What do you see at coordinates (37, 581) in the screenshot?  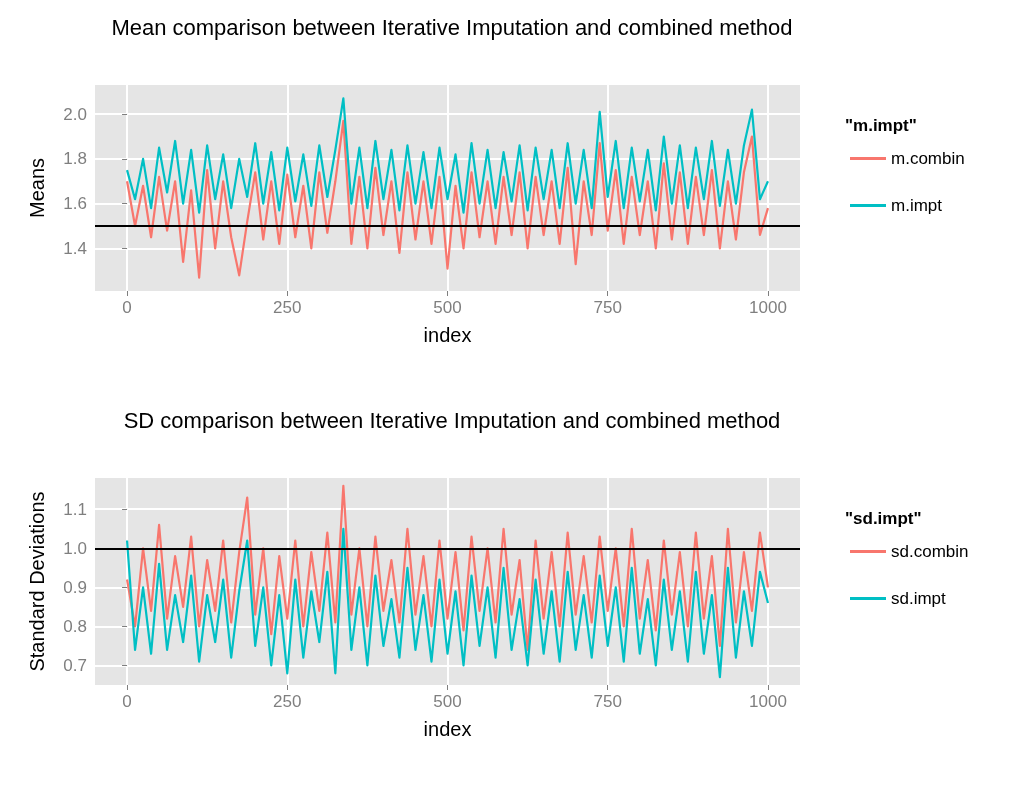 I see `y-axis-title: Standard Deviations` at bounding box center [37, 581].